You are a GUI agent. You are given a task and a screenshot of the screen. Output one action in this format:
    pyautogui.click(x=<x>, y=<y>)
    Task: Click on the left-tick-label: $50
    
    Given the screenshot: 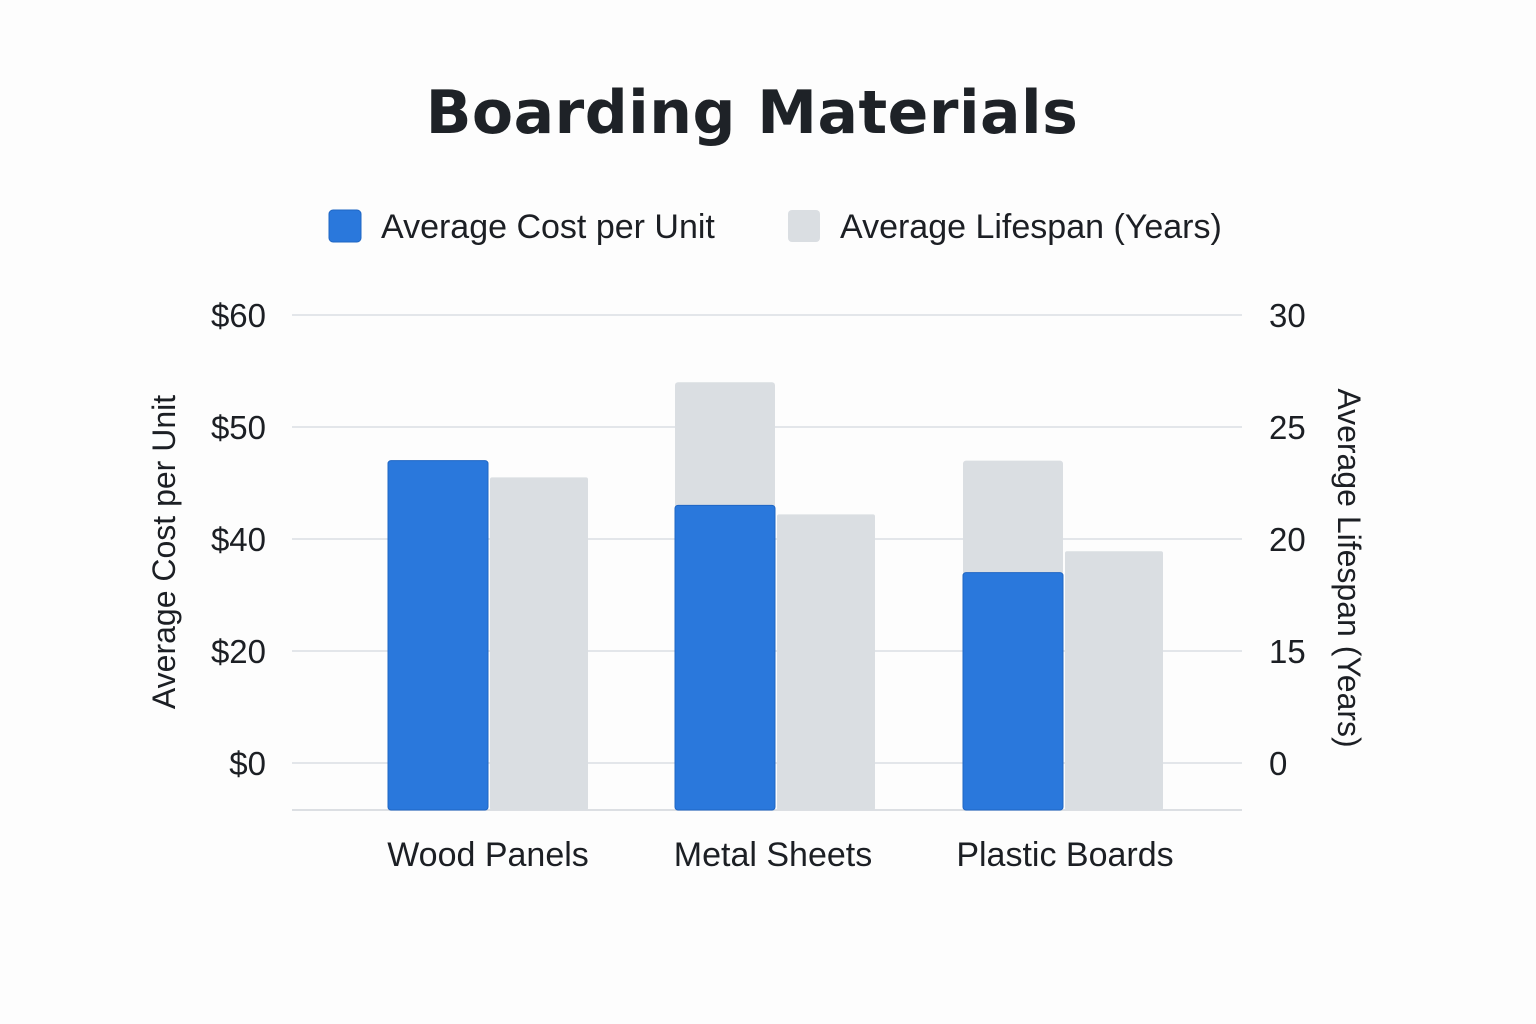 What is the action you would take?
    pyautogui.click(x=238, y=427)
    